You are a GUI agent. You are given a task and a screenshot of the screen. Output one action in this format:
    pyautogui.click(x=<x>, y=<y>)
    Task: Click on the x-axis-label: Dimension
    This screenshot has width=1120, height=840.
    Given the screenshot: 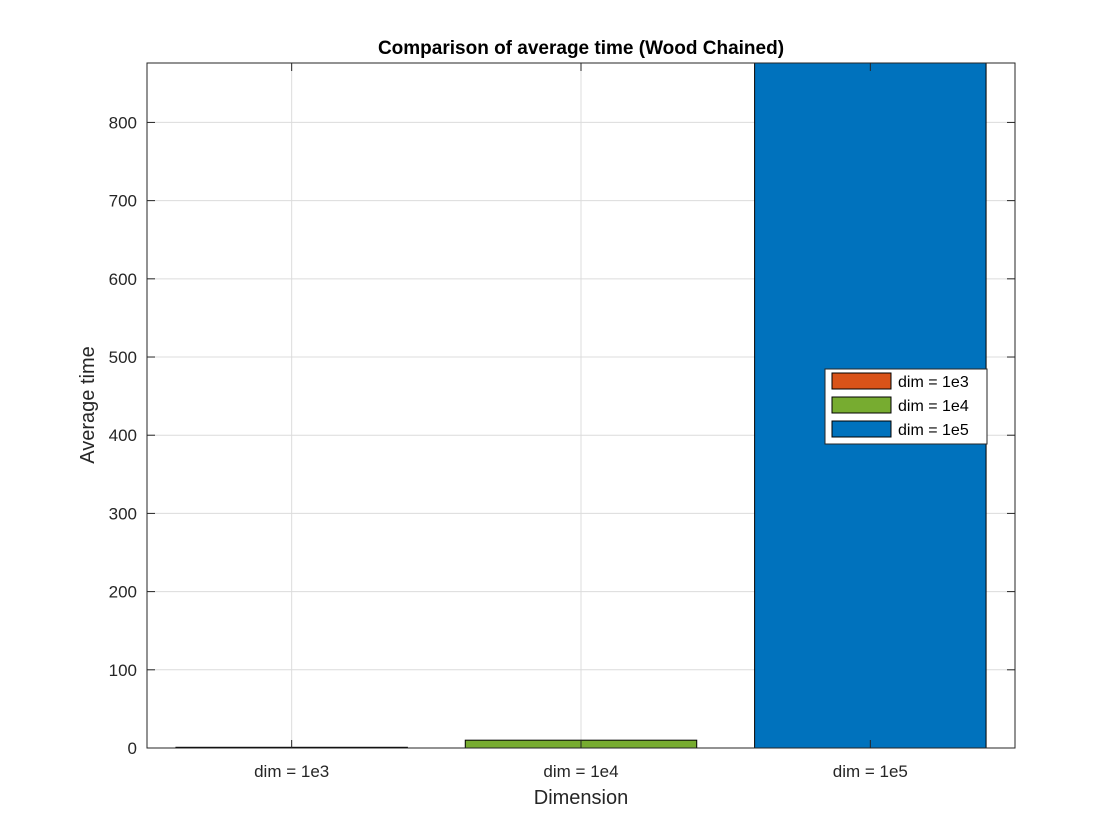 What is the action you would take?
    pyautogui.click(x=581, y=798)
    